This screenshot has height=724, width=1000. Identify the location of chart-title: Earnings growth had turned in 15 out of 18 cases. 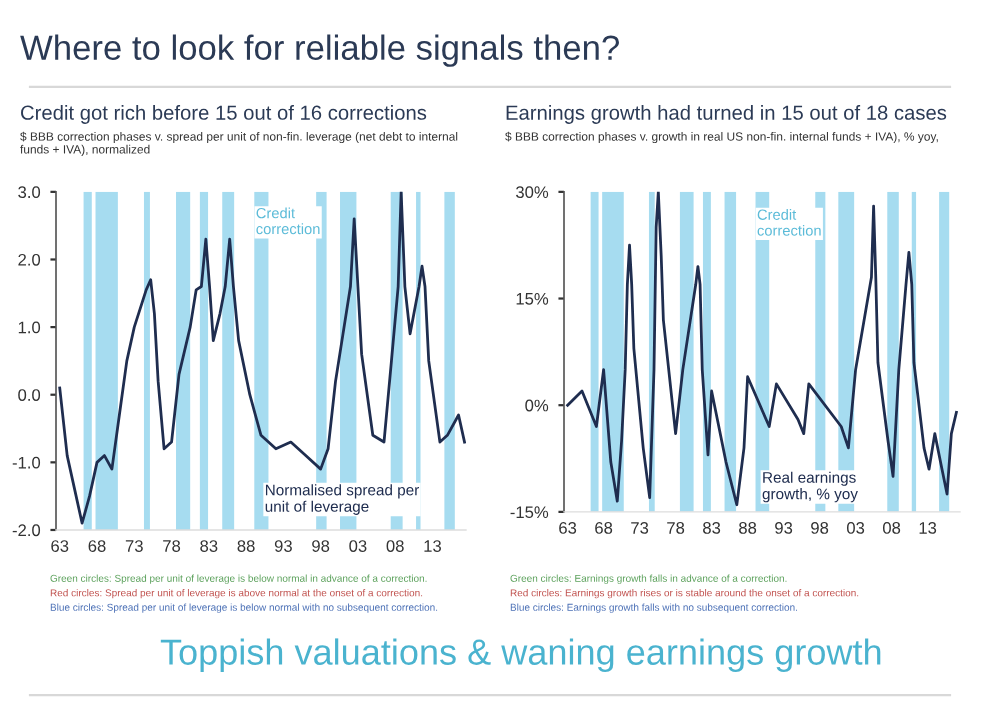
(726, 114).